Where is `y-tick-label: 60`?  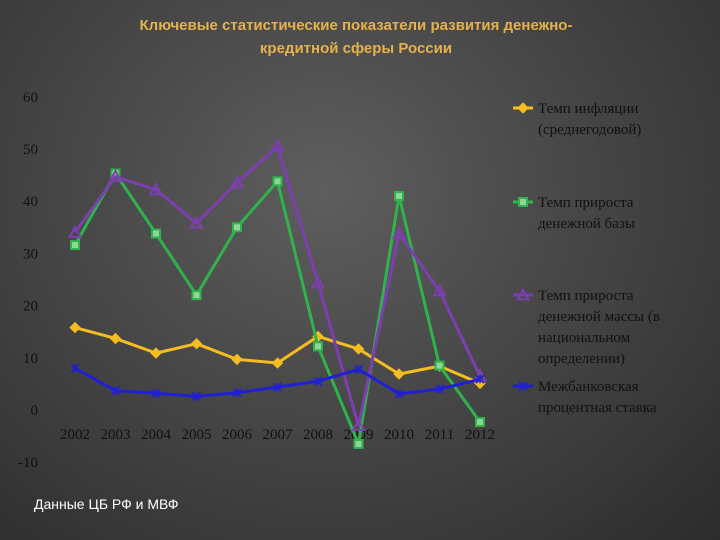 y-tick-label: 60 is located at coordinates (30, 98).